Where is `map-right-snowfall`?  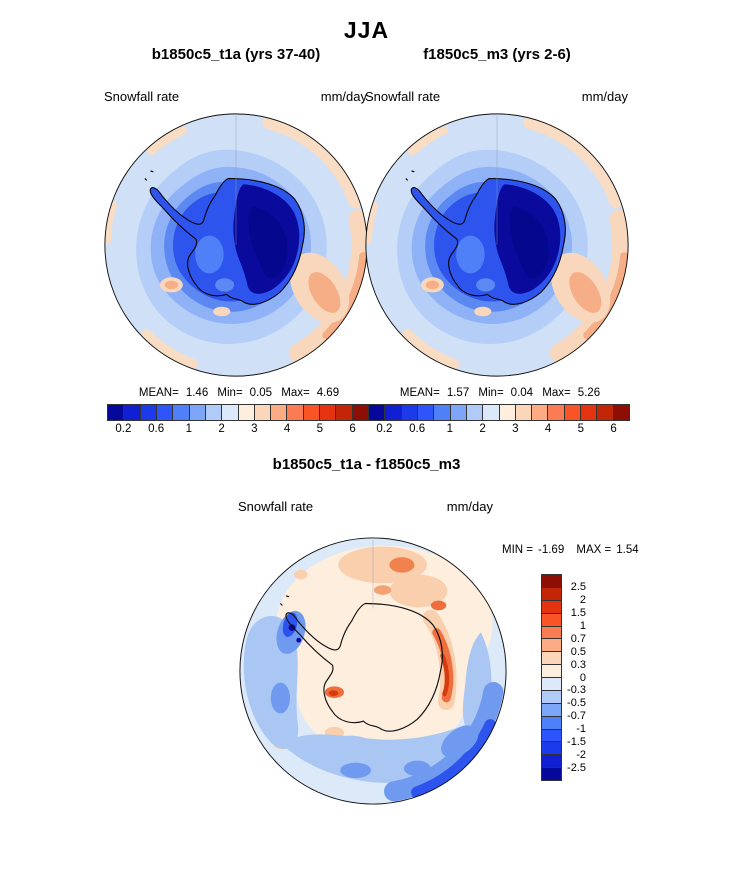
map-right-snowfall is located at coordinates (497, 245).